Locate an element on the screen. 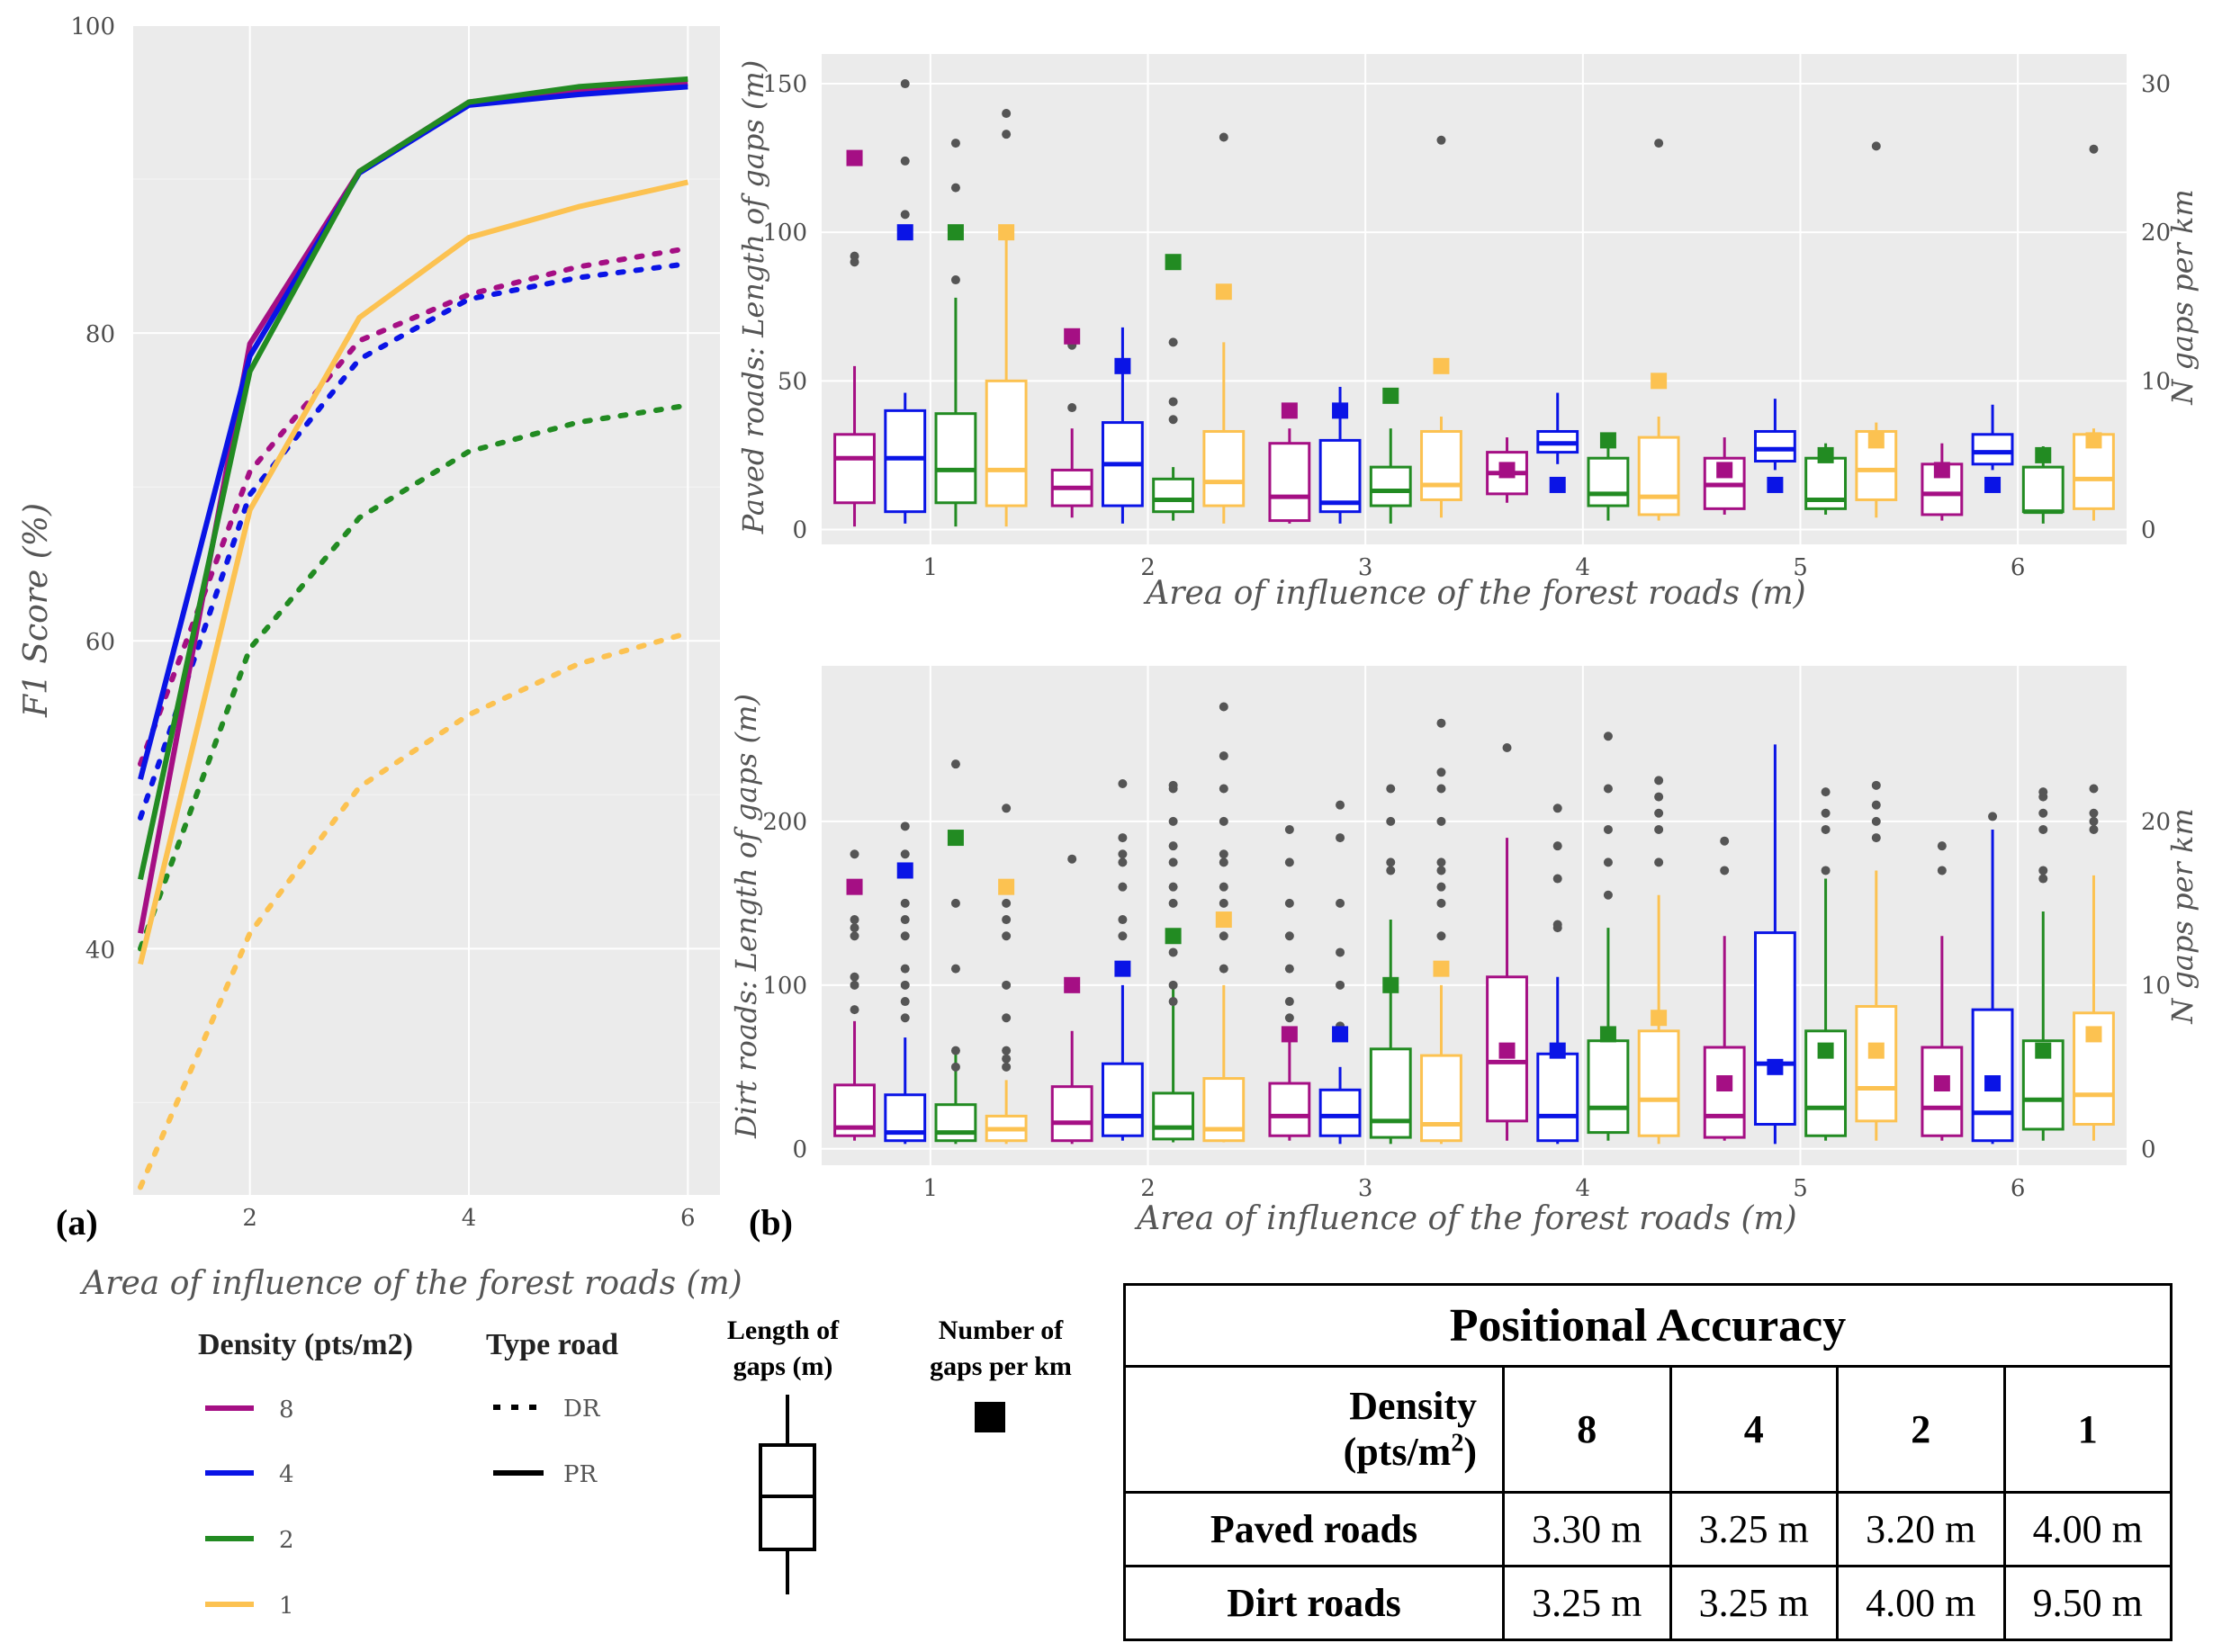  table-cell: 3.20 m is located at coordinates (1921, 1528).